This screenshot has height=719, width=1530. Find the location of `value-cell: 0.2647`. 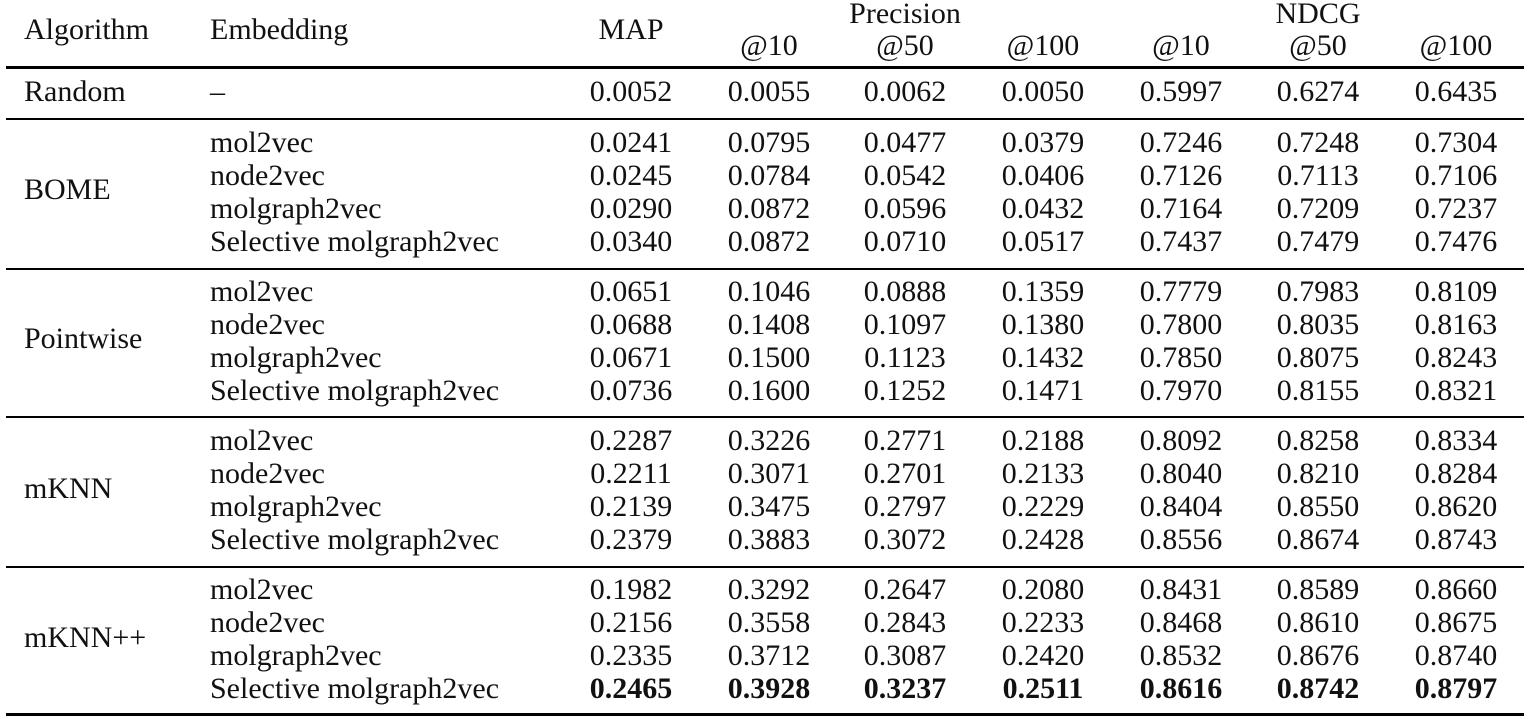

value-cell: 0.2647 is located at coordinates (905, 589).